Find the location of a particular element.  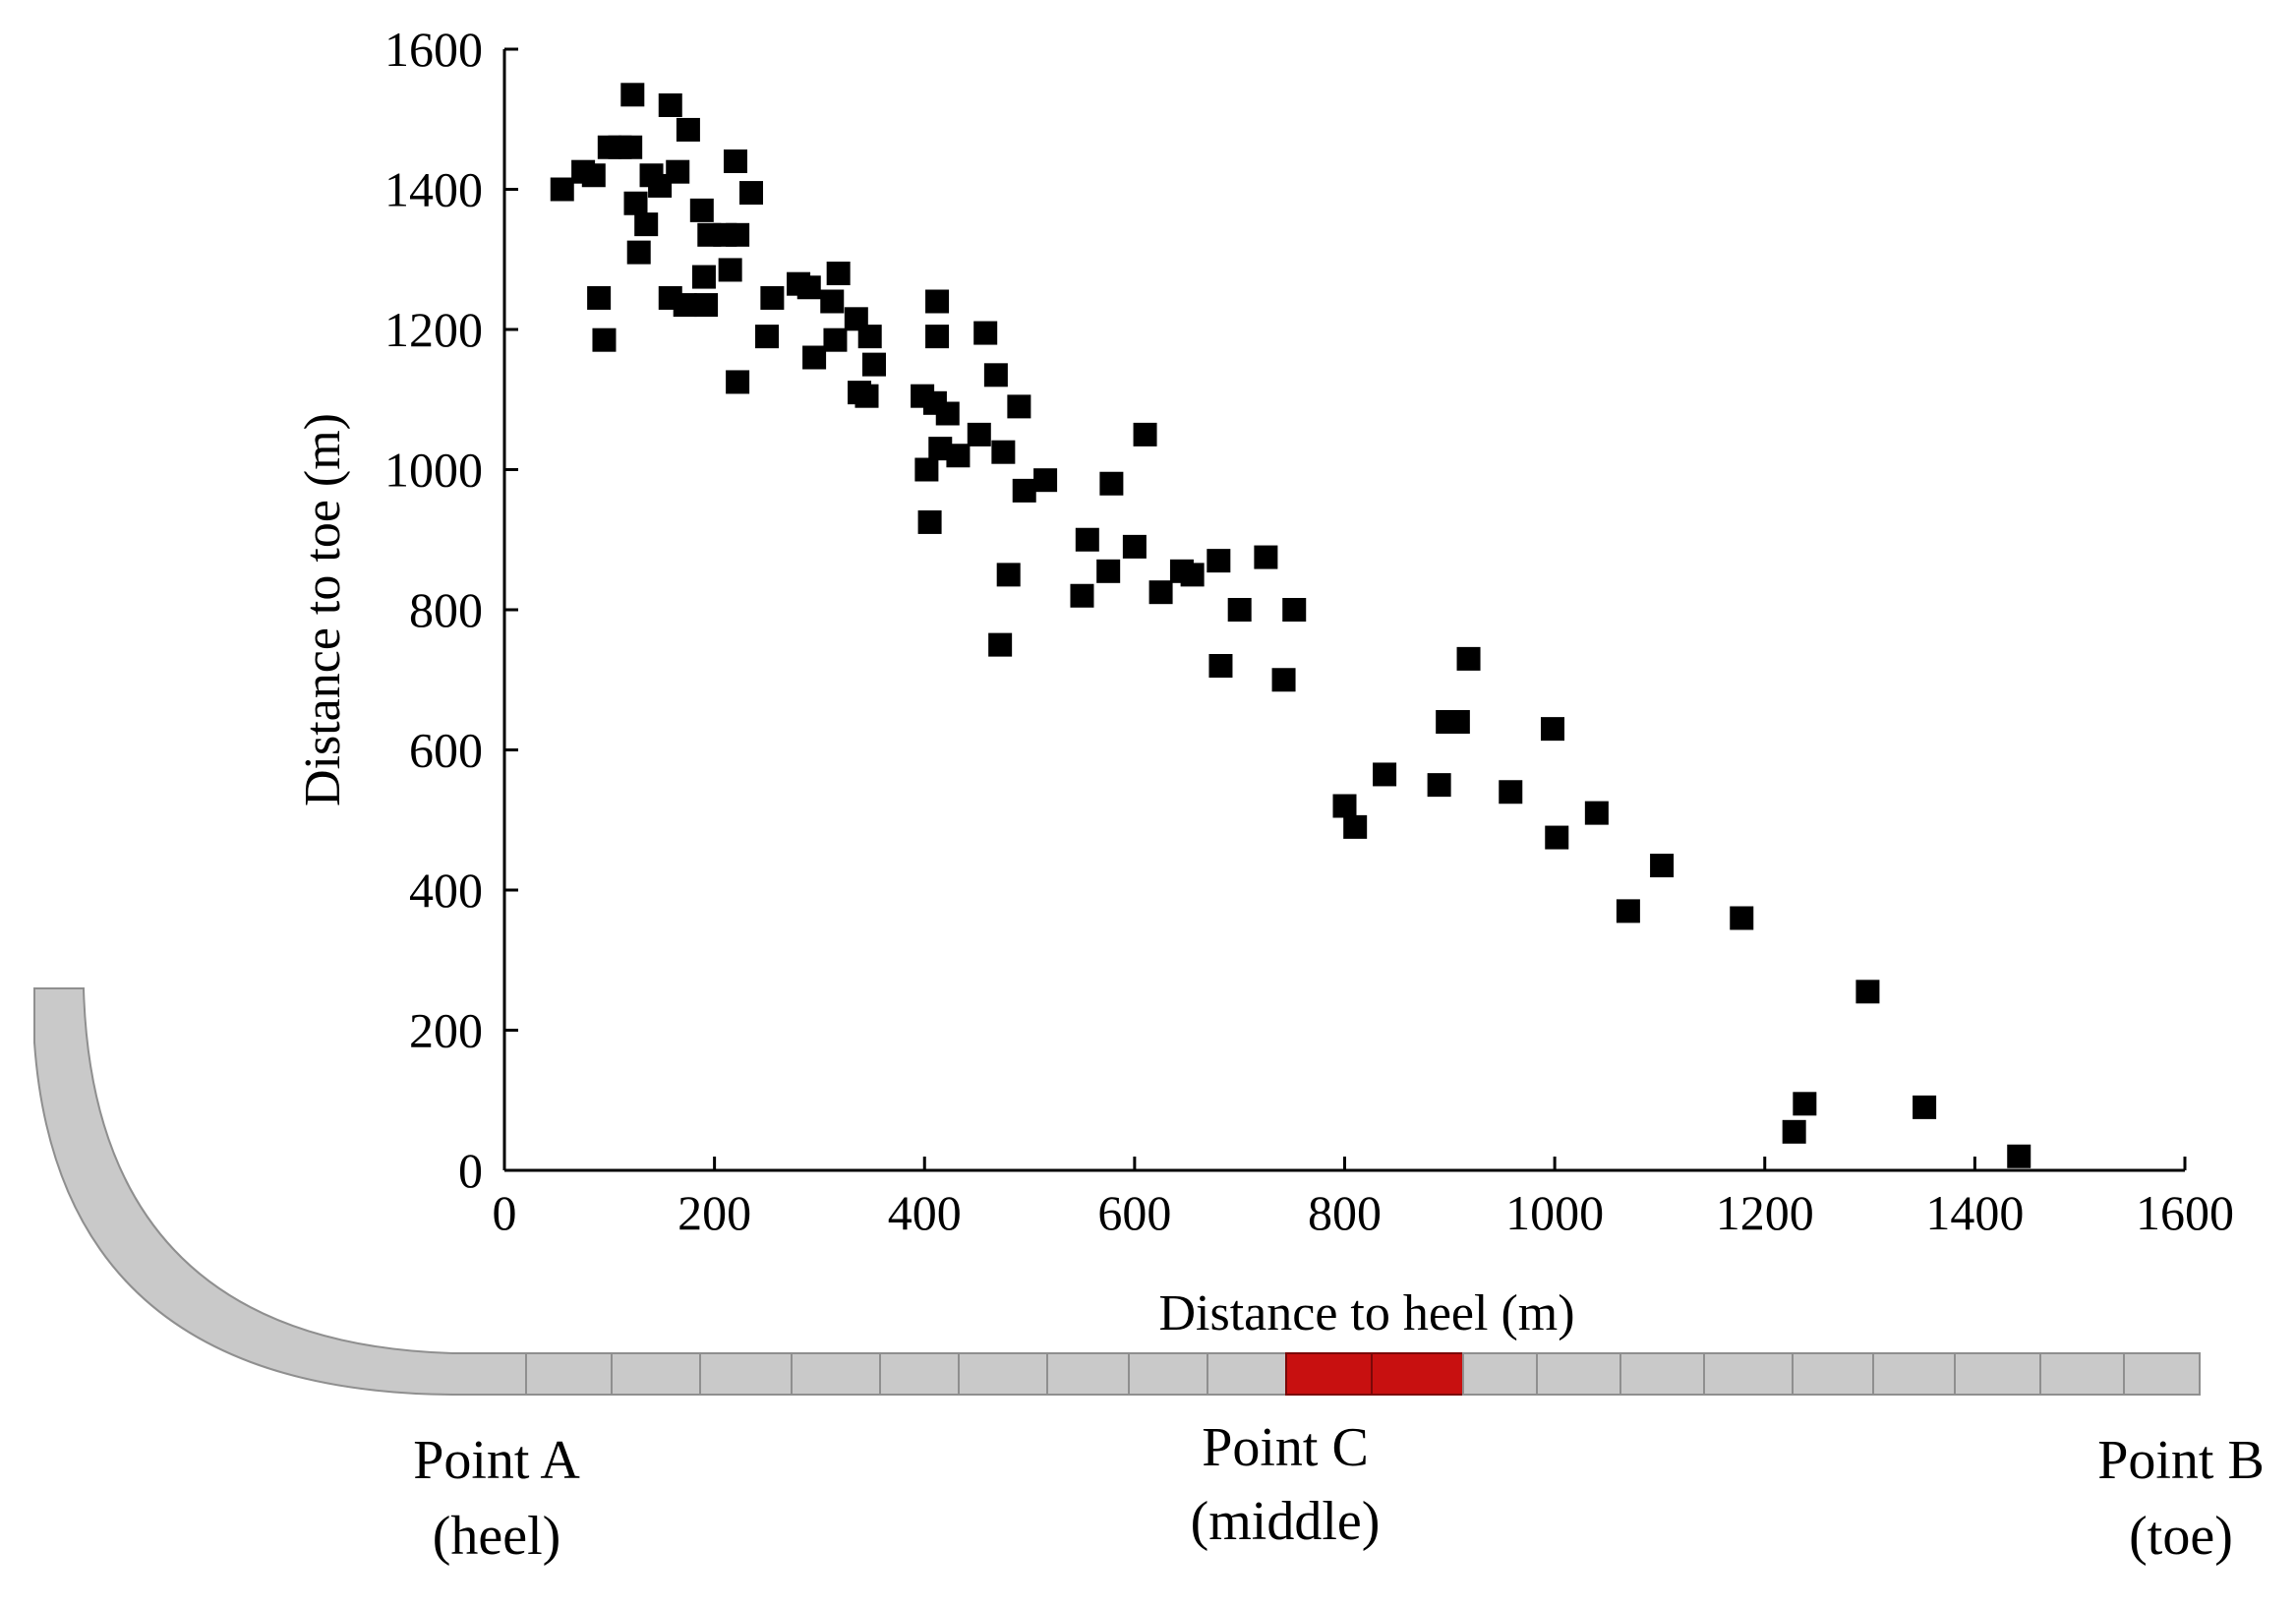

x-ticks: 0 200 400 600 800 1000 1200 1400 1600 is located at coordinates (1363, 1199).